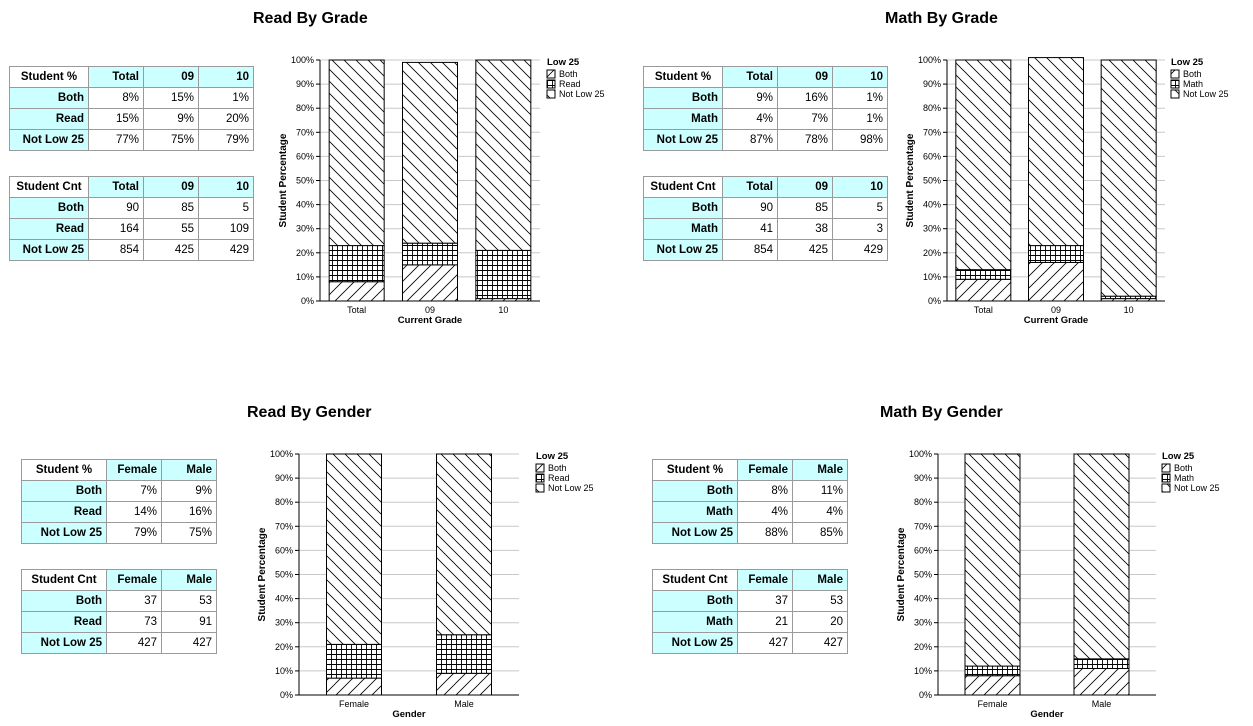 This screenshot has height=726, width=1253. I want to click on table-cell: 109, so click(226, 229).